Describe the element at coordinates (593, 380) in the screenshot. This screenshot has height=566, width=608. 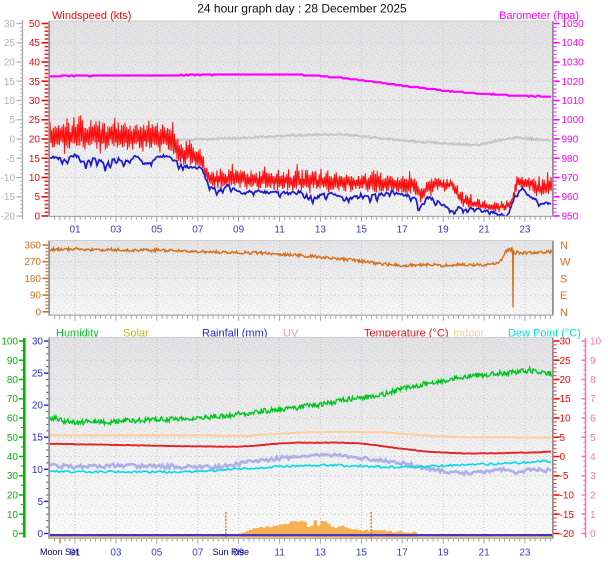
I see `svg-text: 8` at that location.